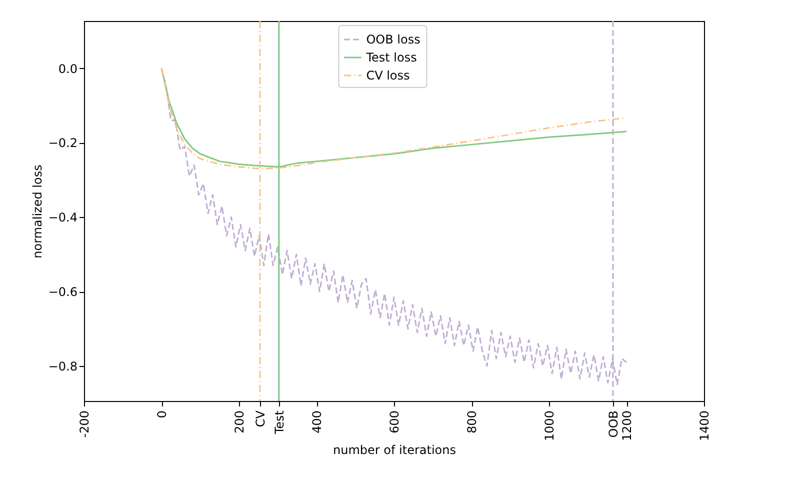 The height and width of the screenshot is (480, 800). What do you see at coordinates (613, 424) in the screenshot?
I see `x-tick-label: OOB` at bounding box center [613, 424].